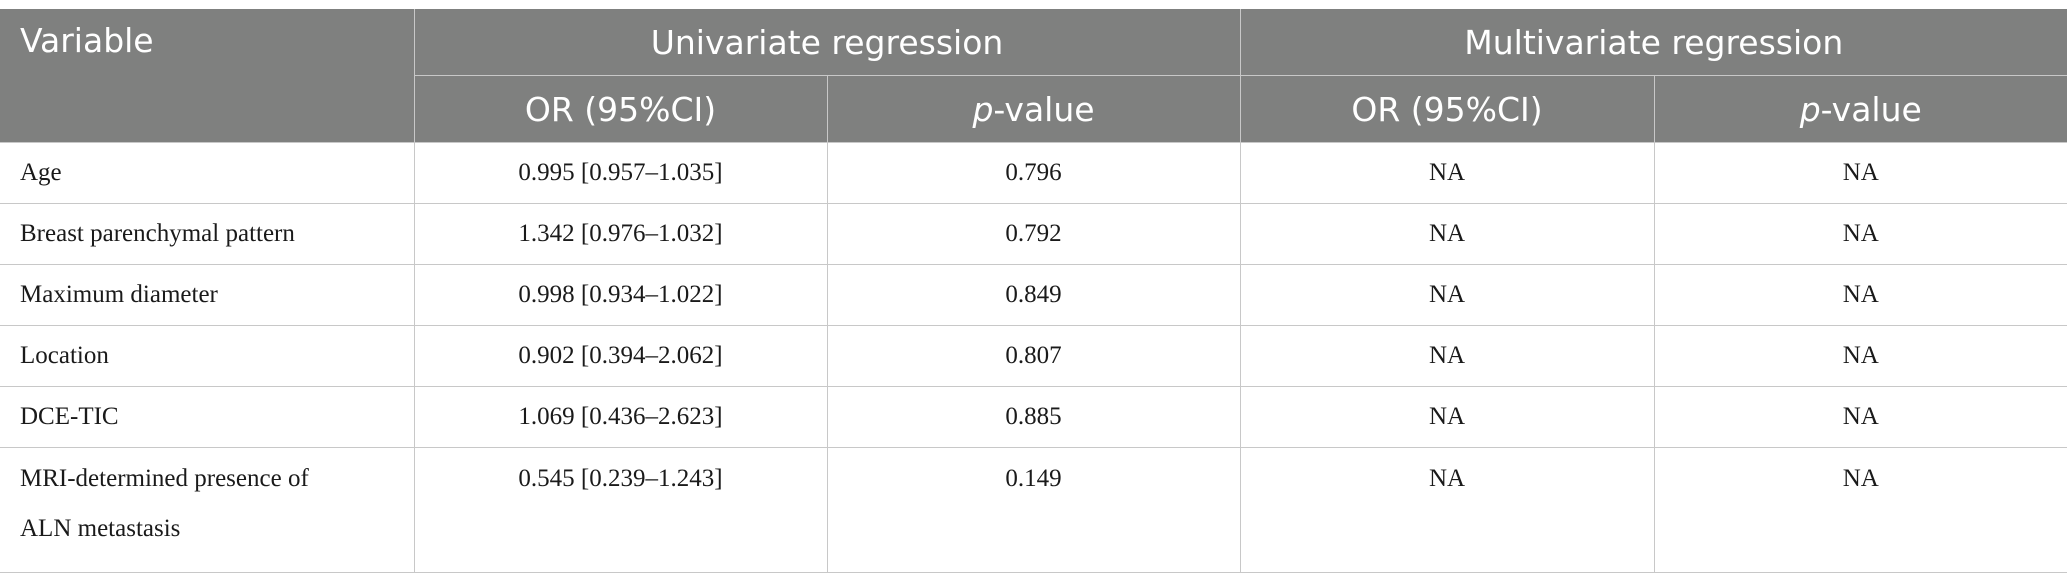 Image resolution: width=2067 pixels, height=579 pixels. Describe the element at coordinates (1653, 42) in the screenshot. I see `multivariate-group-header: Multivariate regression` at that location.